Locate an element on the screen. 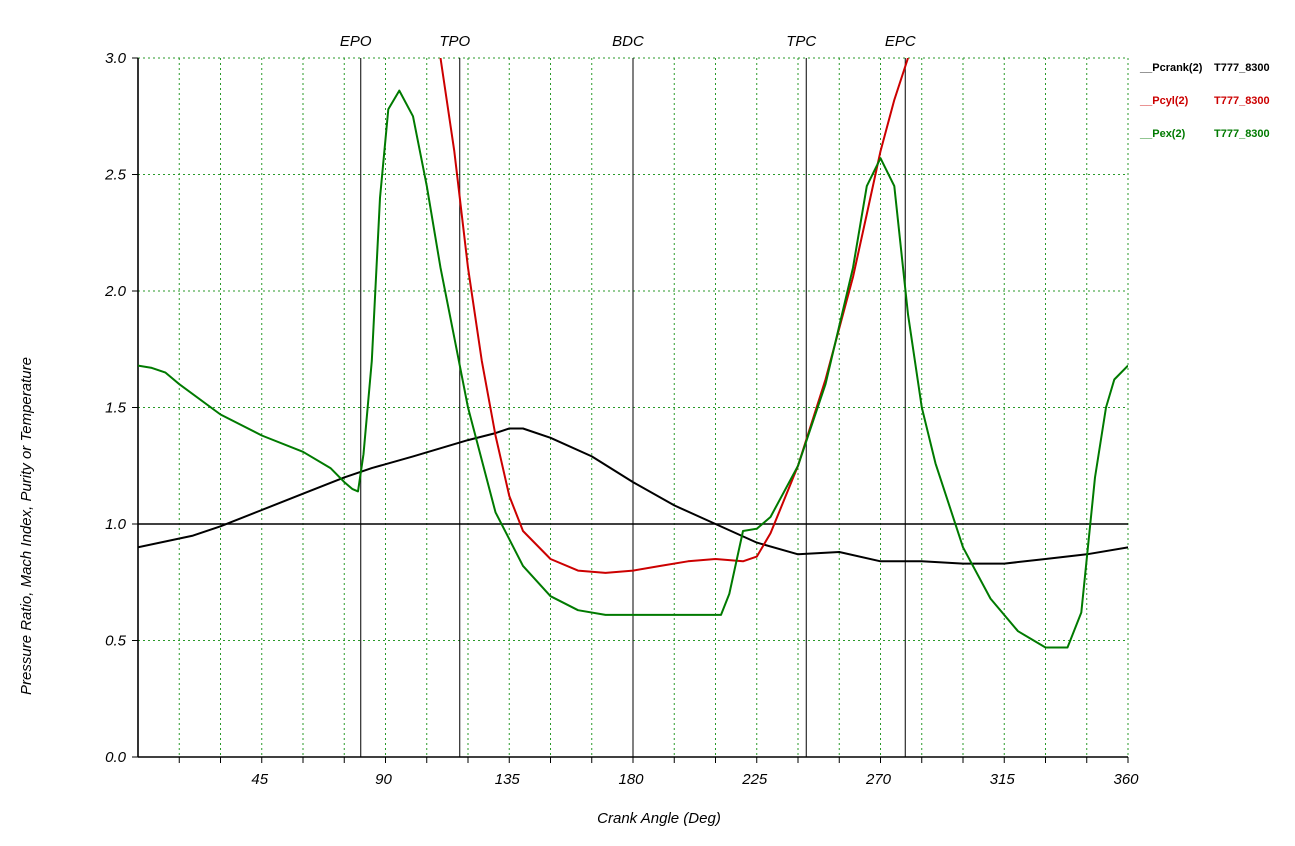 The height and width of the screenshot is (846, 1295). y-tick-label: 0.0 is located at coordinates (116, 757).